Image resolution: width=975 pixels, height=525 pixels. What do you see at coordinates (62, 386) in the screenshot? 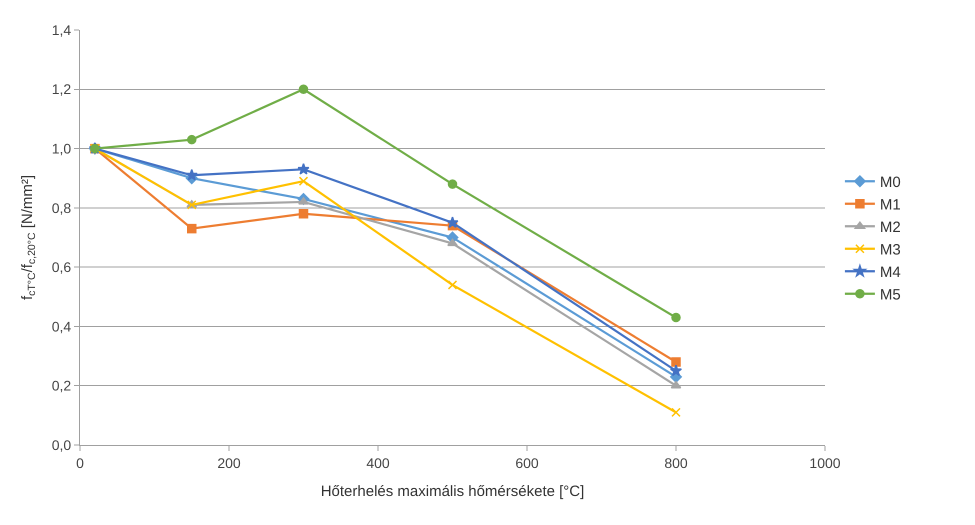
I see `y-tick-label: 0,2` at bounding box center [62, 386].